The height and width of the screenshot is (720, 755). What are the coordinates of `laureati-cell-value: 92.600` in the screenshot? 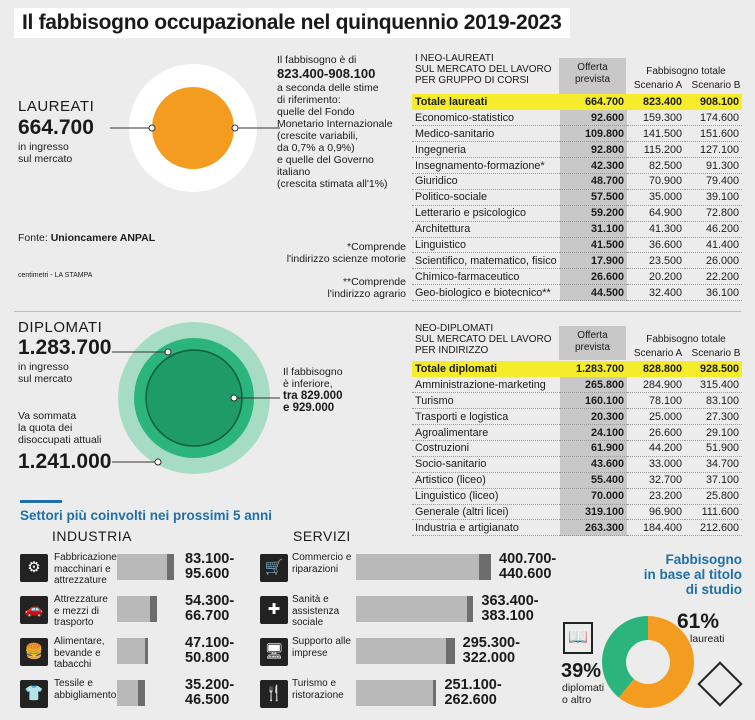 It's located at (593, 118).